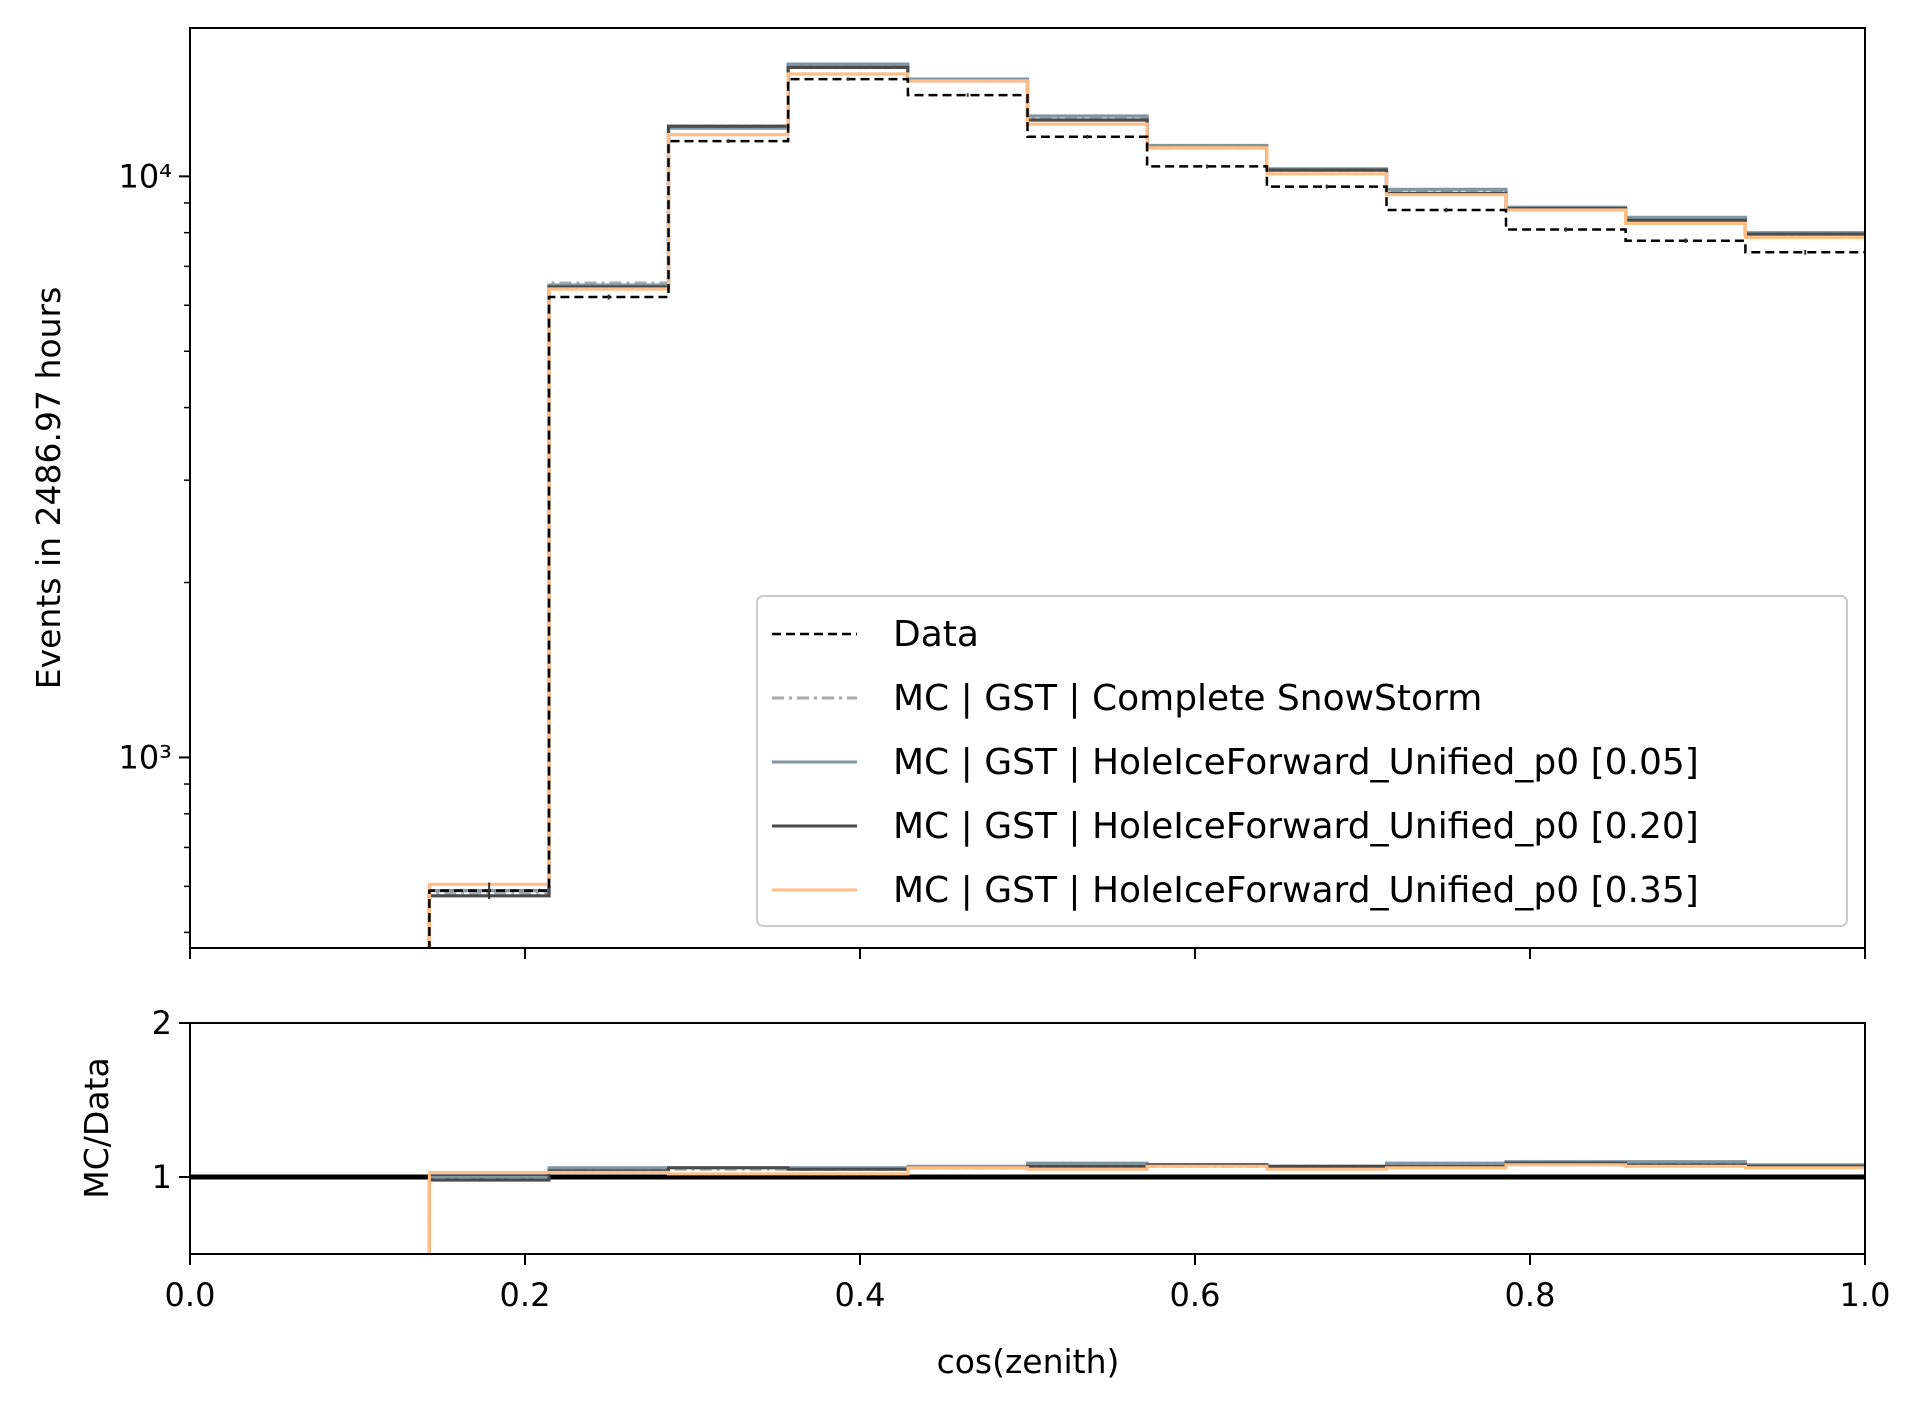 This screenshot has width=1919, height=1409. I want to click on ratio-plot-frame, so click(1027, 1138).